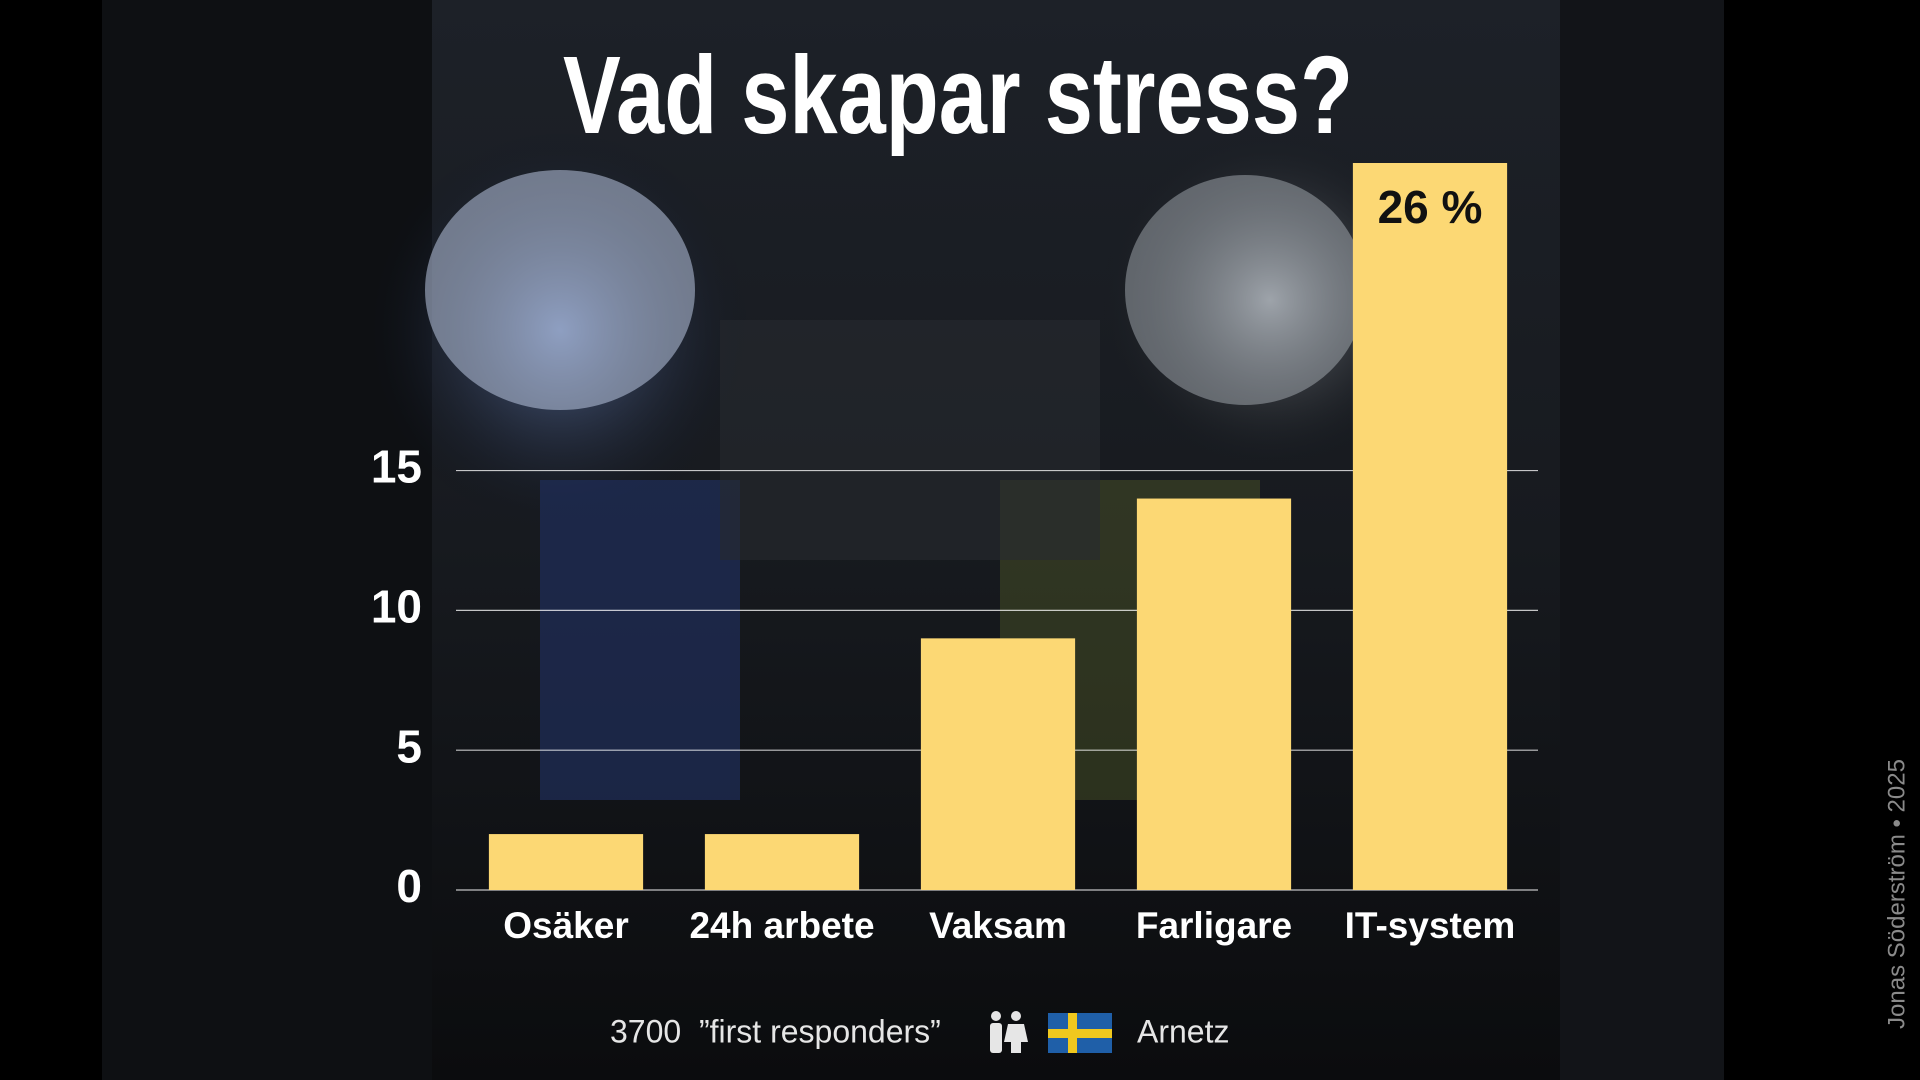  What do you see at coordinates (409, 746) in the screenshot?
I see `y-tick-label: 5` at bounding box center [409, 746].